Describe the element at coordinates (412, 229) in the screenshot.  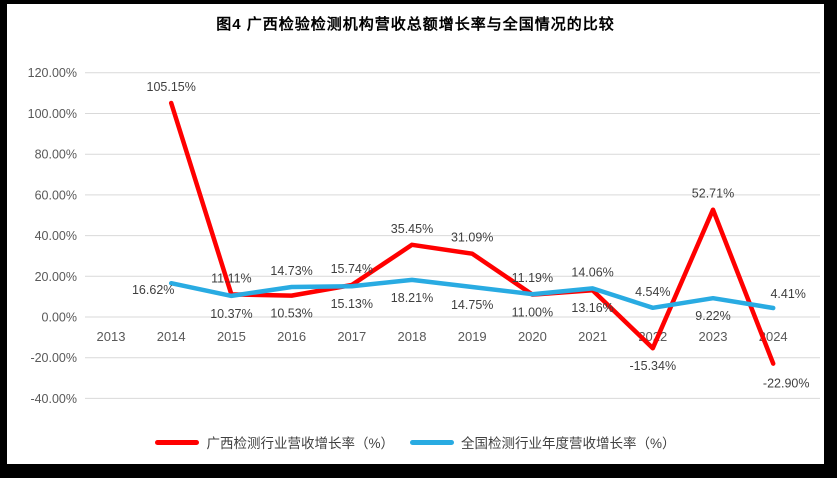
I see `data-label-guangxi-2018: 35.45%` at that location.